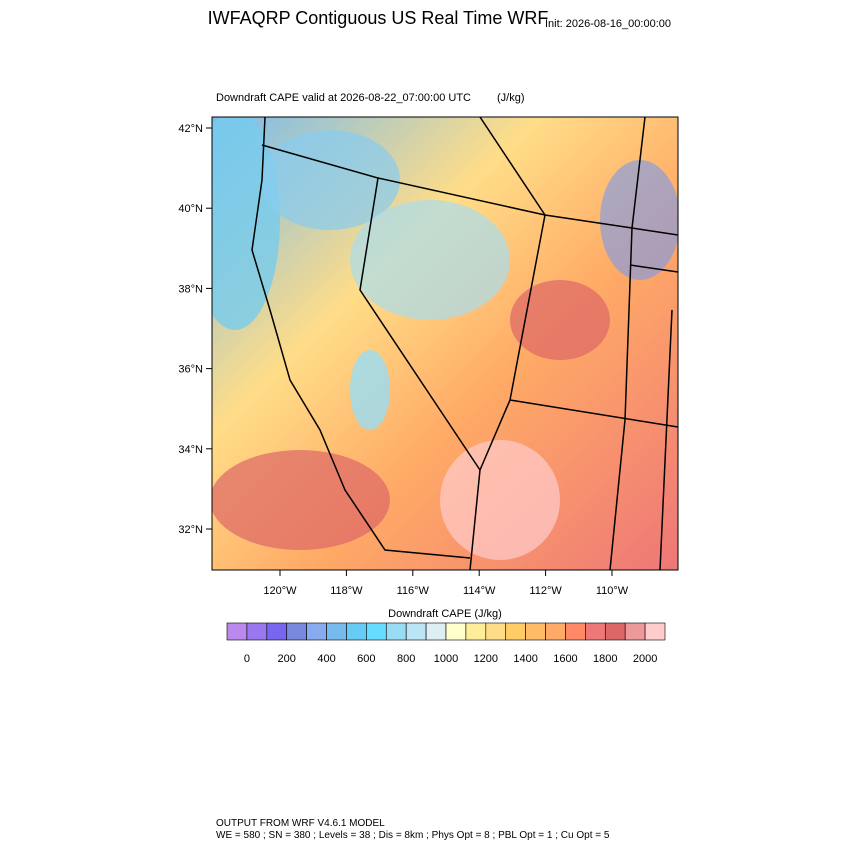  What do you see at coordinates (446, 659) in the screenshot?
I see `colorbar-label: 1000` at bounding box center [446, 659].